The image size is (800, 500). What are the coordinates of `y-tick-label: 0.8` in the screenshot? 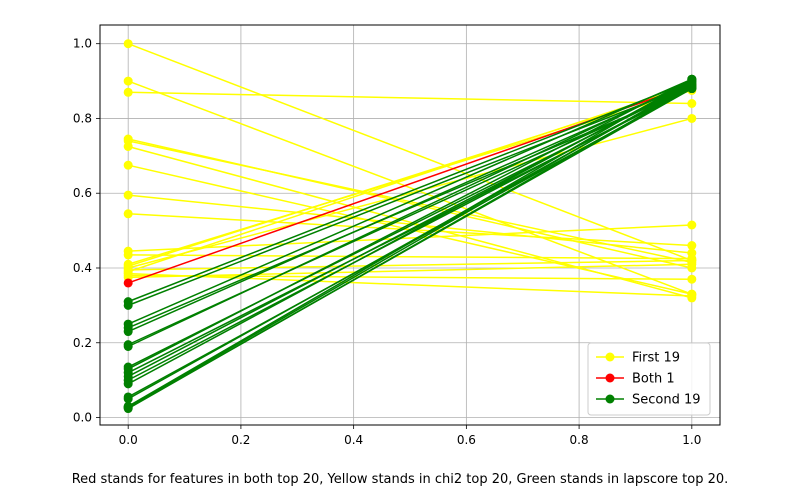 It's located at (82, 118).